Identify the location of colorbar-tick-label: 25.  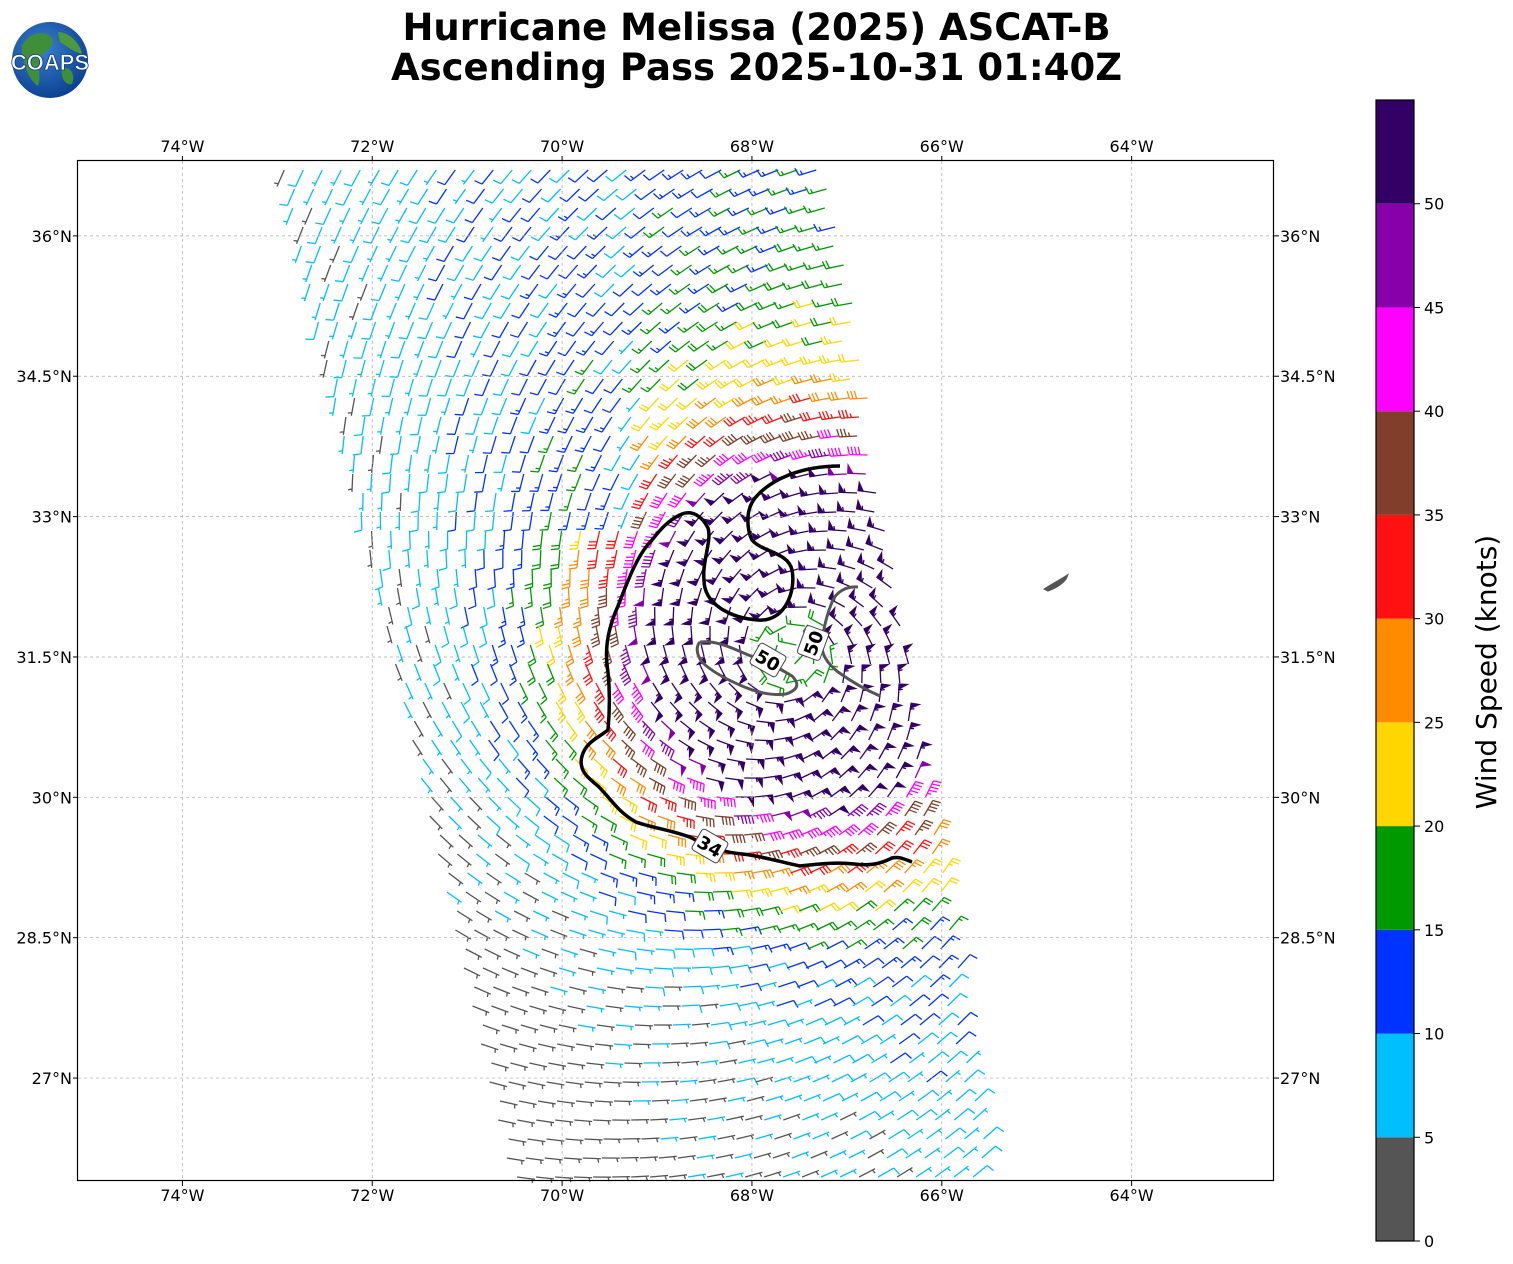
(1434, 722).